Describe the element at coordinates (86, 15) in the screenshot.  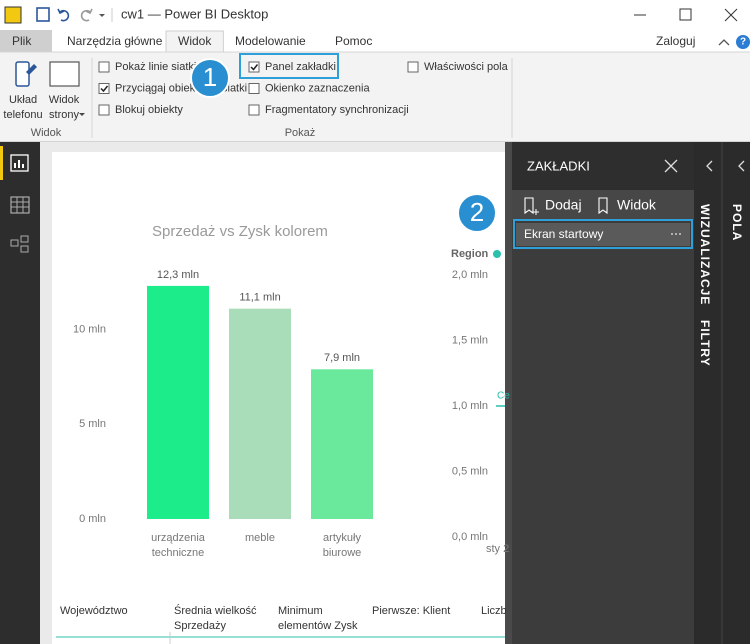
I see `redo-icon` at that location.